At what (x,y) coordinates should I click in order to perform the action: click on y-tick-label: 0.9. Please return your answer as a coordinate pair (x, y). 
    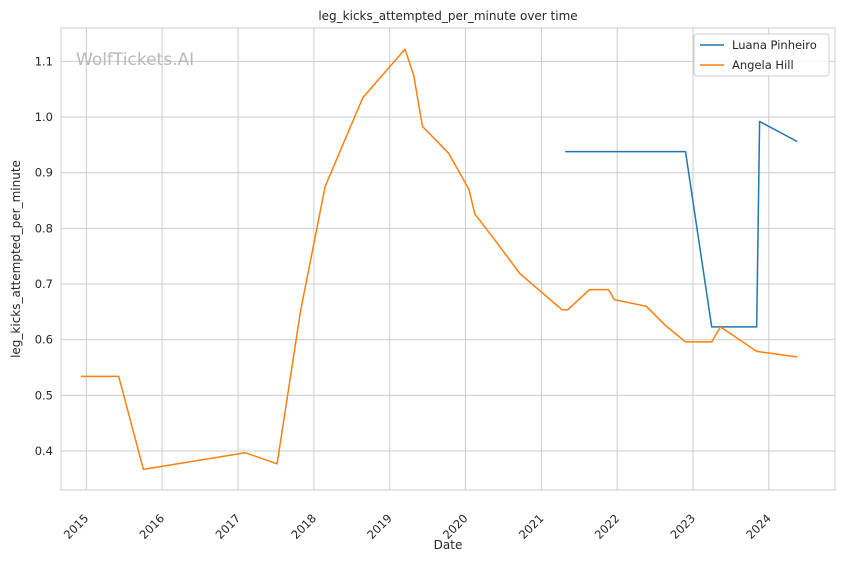
    Looking at the image, I should click on (44, 173).